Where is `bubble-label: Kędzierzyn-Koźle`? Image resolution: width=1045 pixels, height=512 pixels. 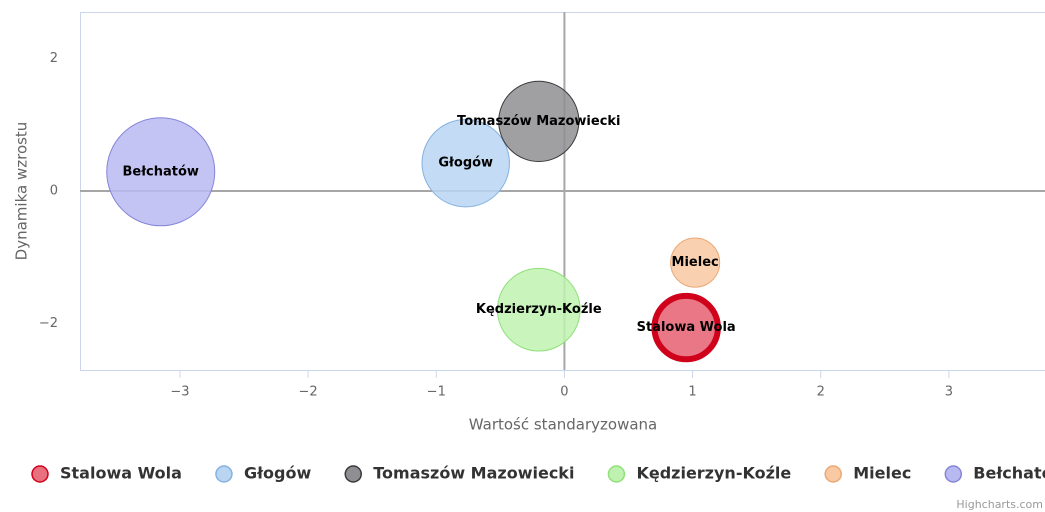
bubble-label: Kędzierzyn-Koźle is located at coordinates (539, 309).